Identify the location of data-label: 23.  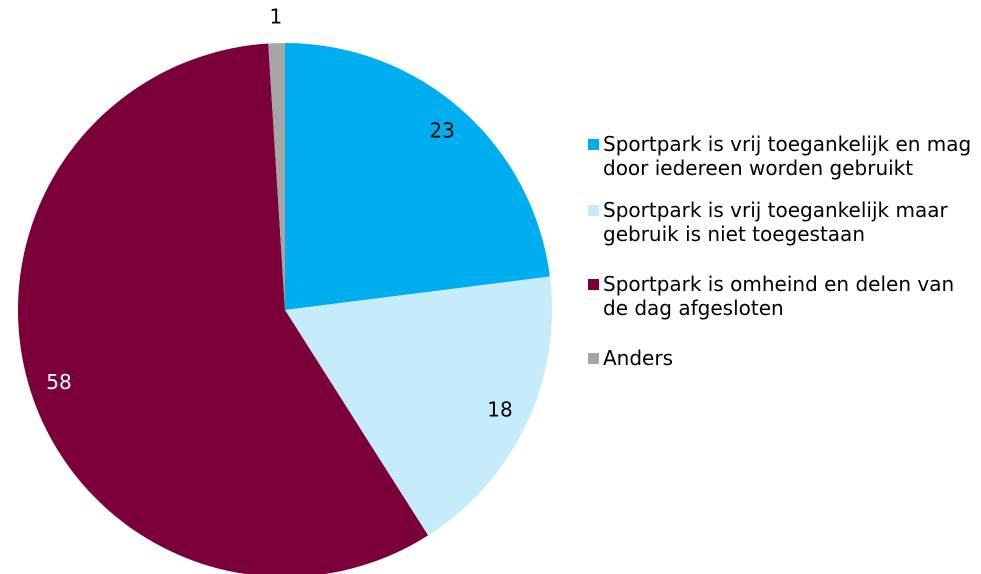
(441, 130).